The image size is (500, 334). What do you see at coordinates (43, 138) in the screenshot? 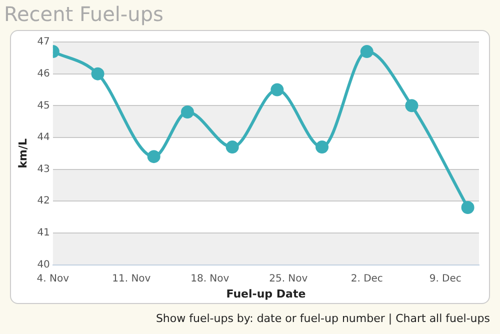
I see `y-tick-label: 44` at bounding box center [43, 138].